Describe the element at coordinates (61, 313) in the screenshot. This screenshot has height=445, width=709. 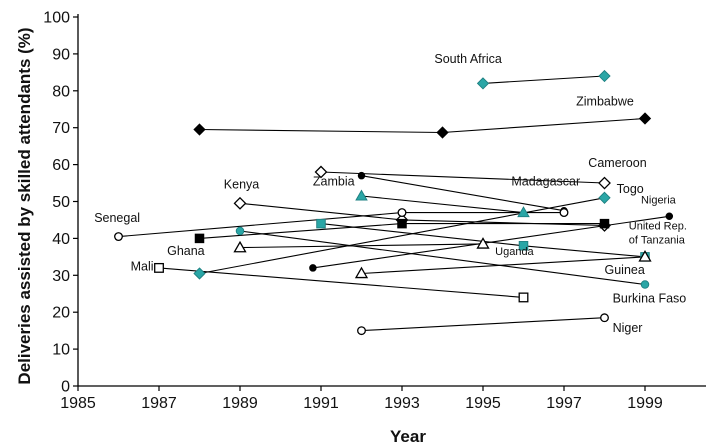
I see `y-tick-label: 20` at that location.